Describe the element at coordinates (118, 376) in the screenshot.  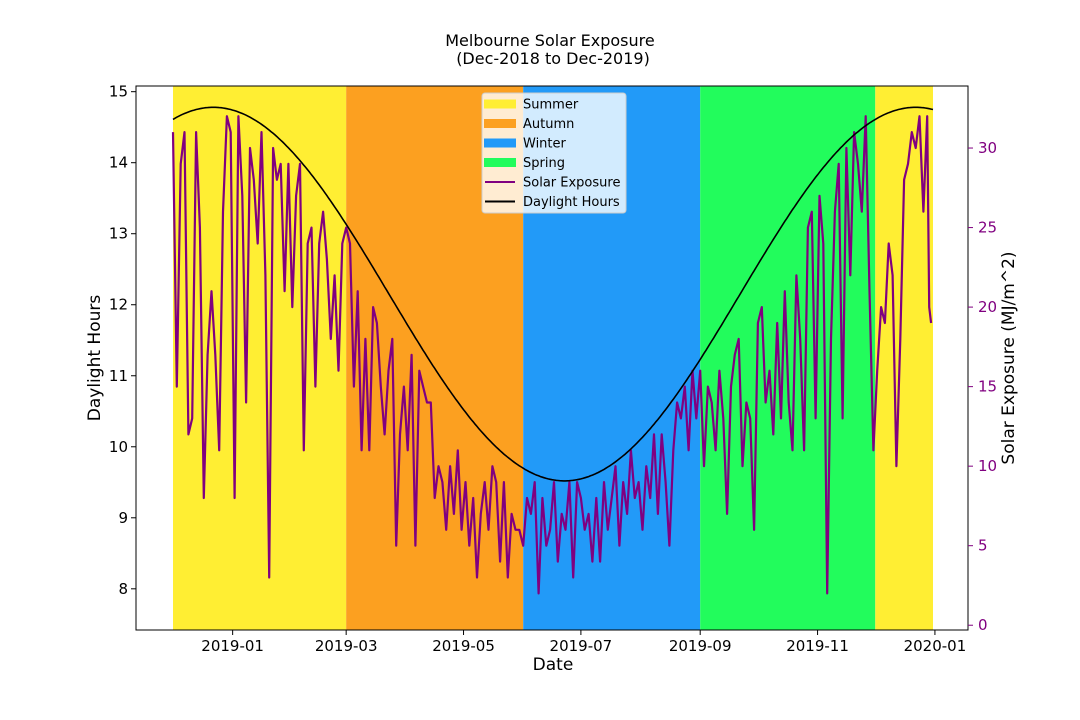
I see `y-left-tick-label: 11` at that location.